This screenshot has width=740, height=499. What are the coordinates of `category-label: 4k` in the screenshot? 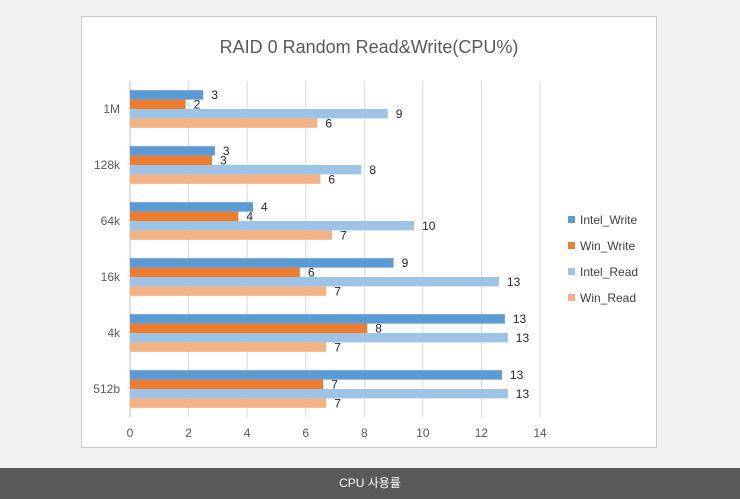 It's located at (114, 333).